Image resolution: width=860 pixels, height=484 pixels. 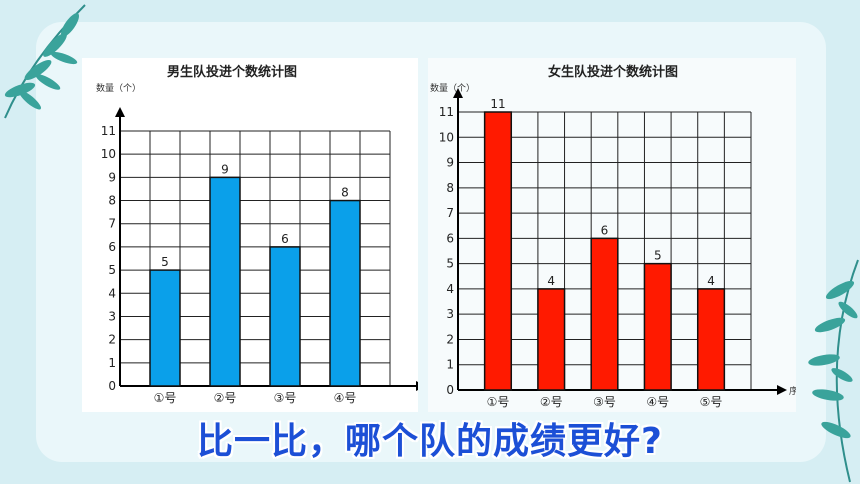 I want to click on bar-value-label: 8, so click(x=345, y=193).